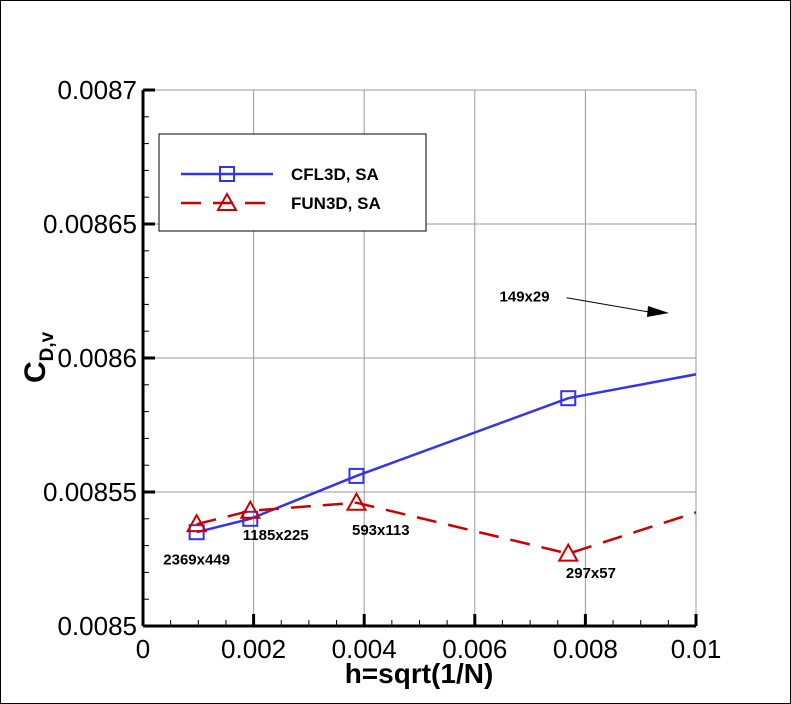 This screenshot has height=704, width=791. What do you see at coordinates (525, 297) in the screenshot?
I see `grid-size-label: 149x29` at bounding box center [525, 297].